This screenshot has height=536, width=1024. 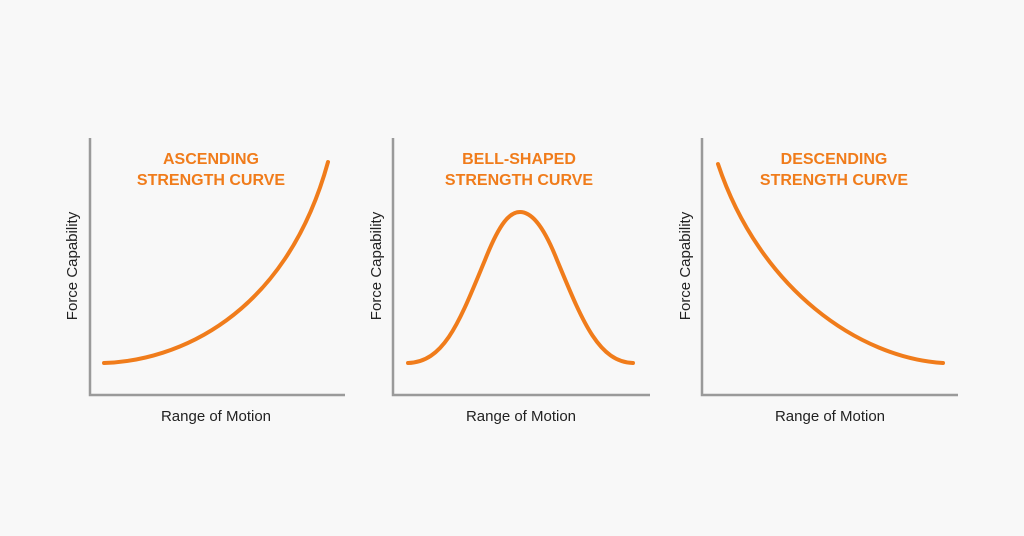 I want to click on panel-descending-axes, so click(x=829, y=267).